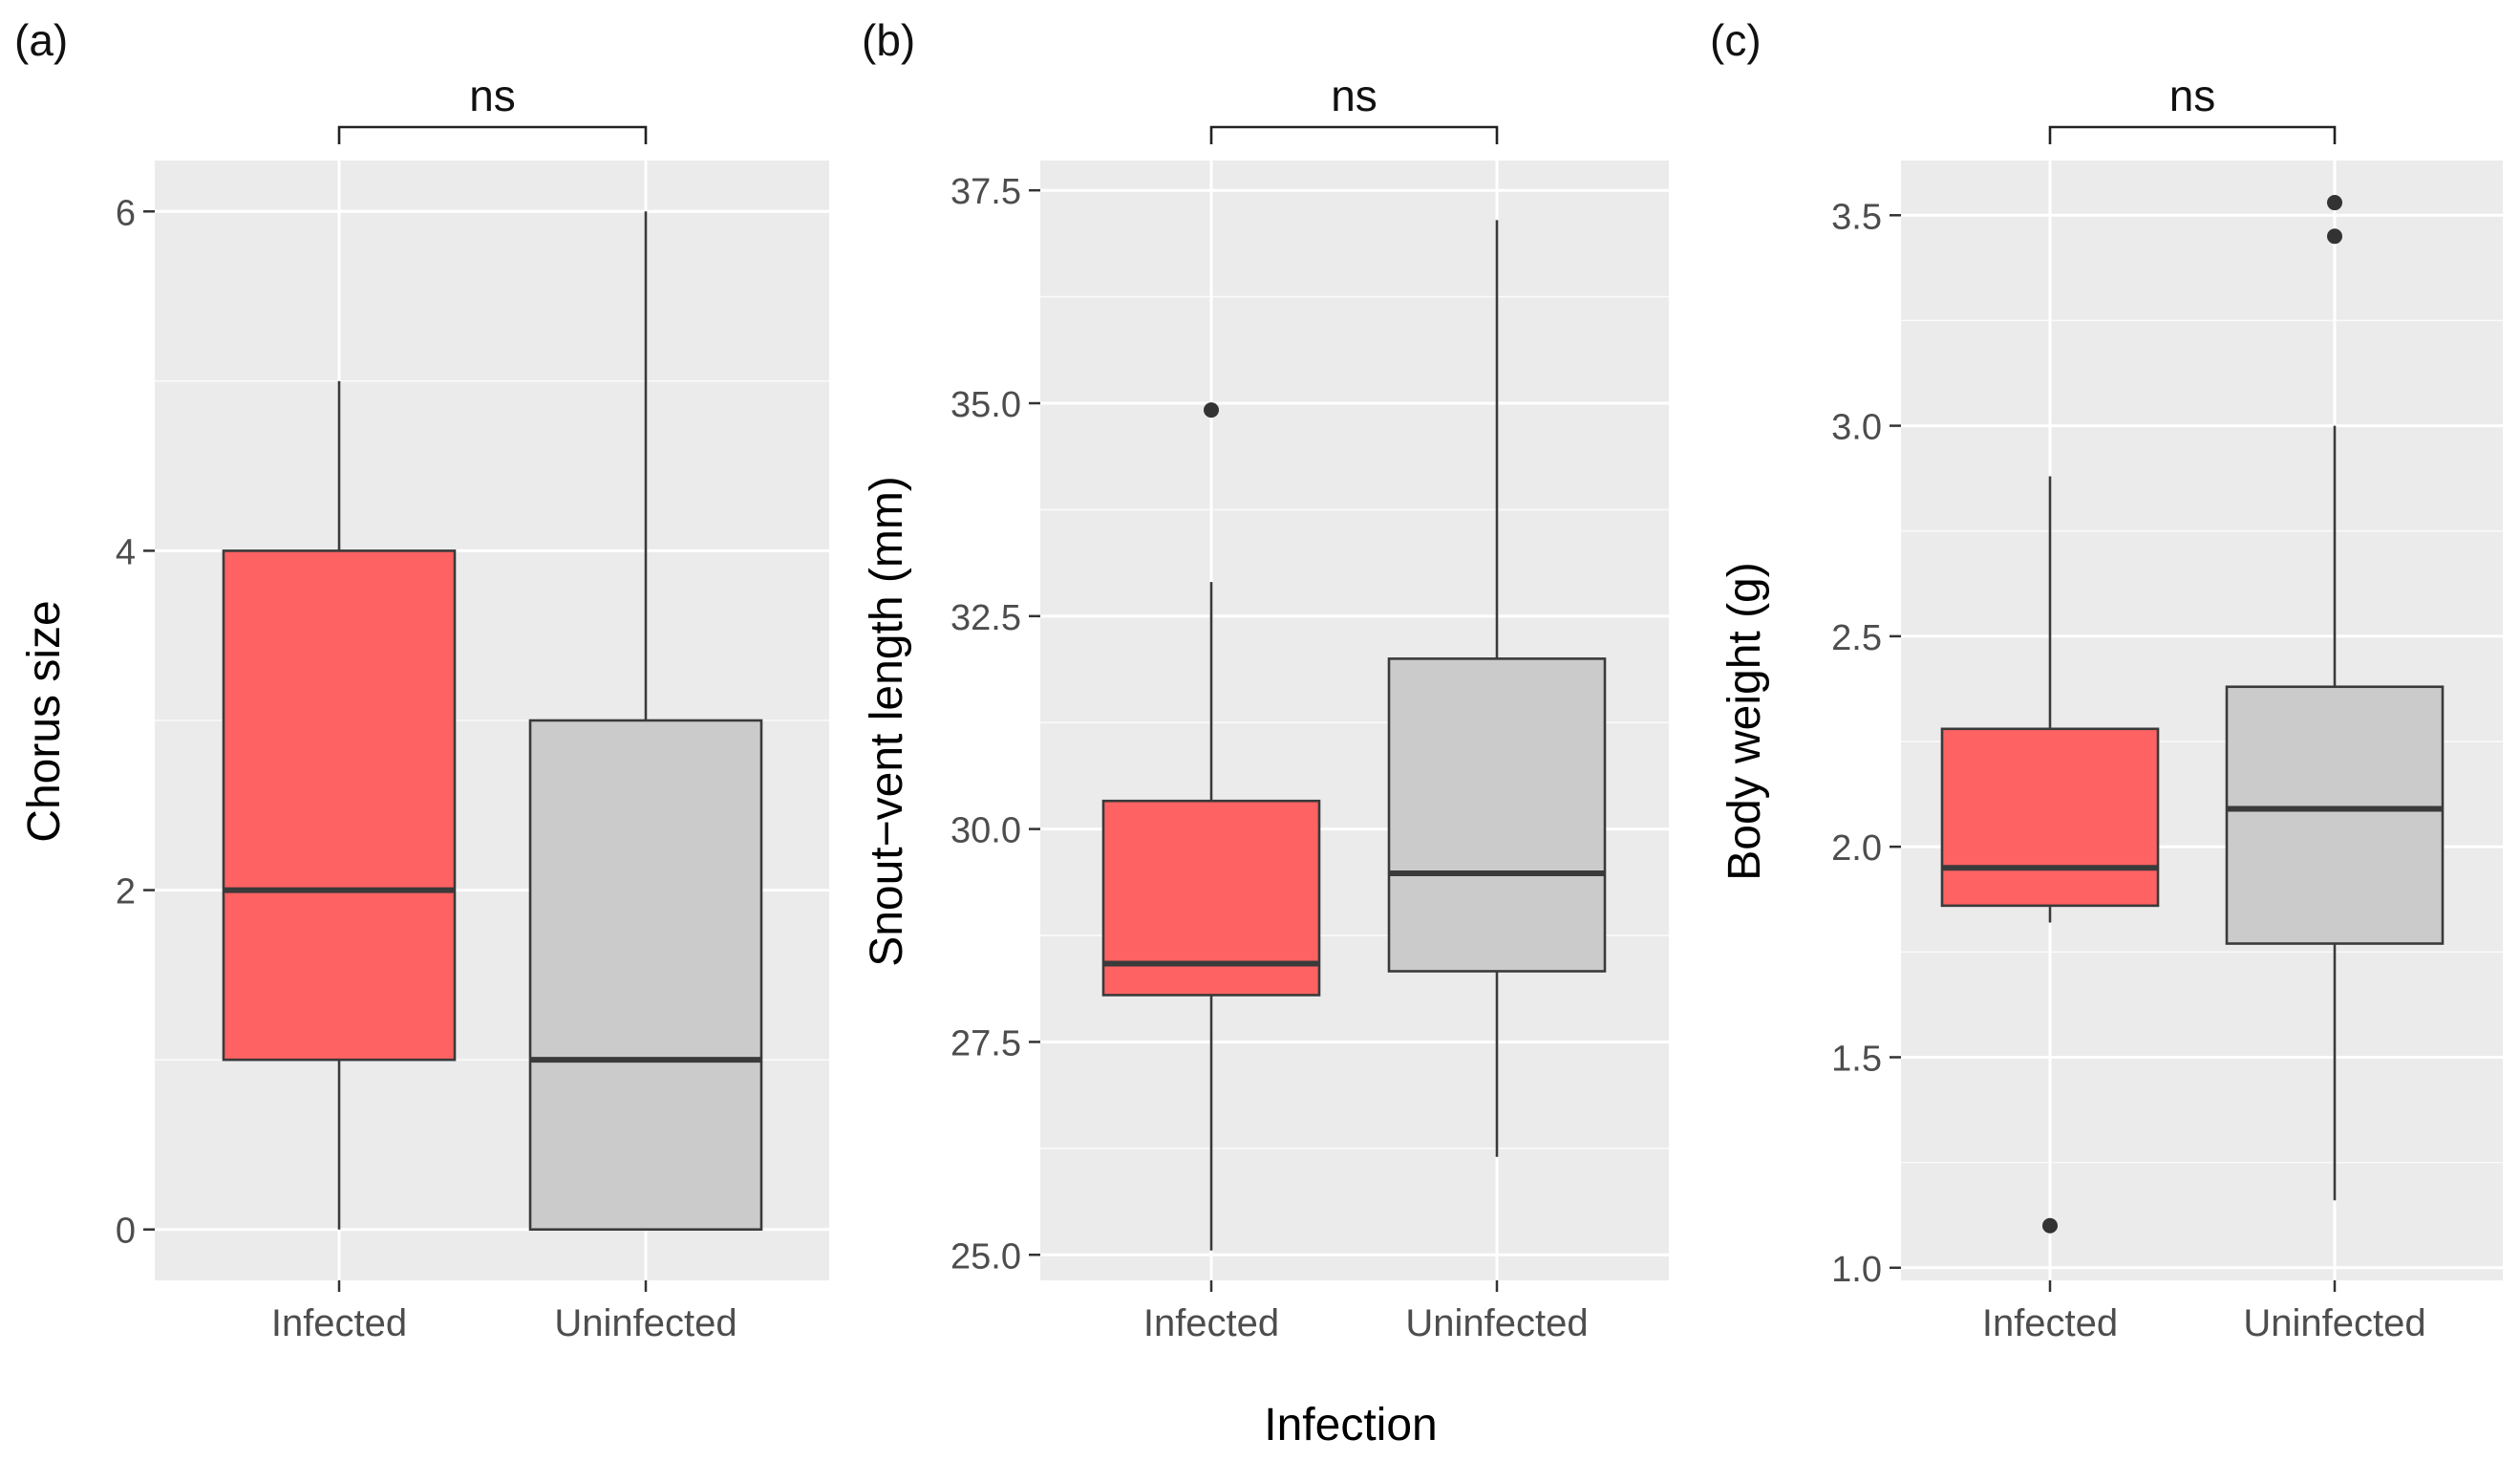  What do you see at coordinates (1856, 848) in the screenshot?
I see `y-tick-label: 2.0` at bounding box center [1856, 848].